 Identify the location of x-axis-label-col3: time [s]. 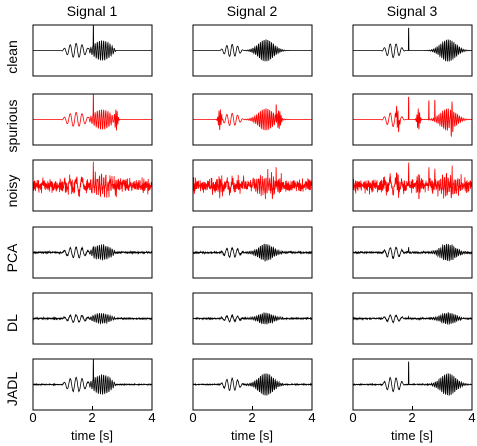
(412, 435).